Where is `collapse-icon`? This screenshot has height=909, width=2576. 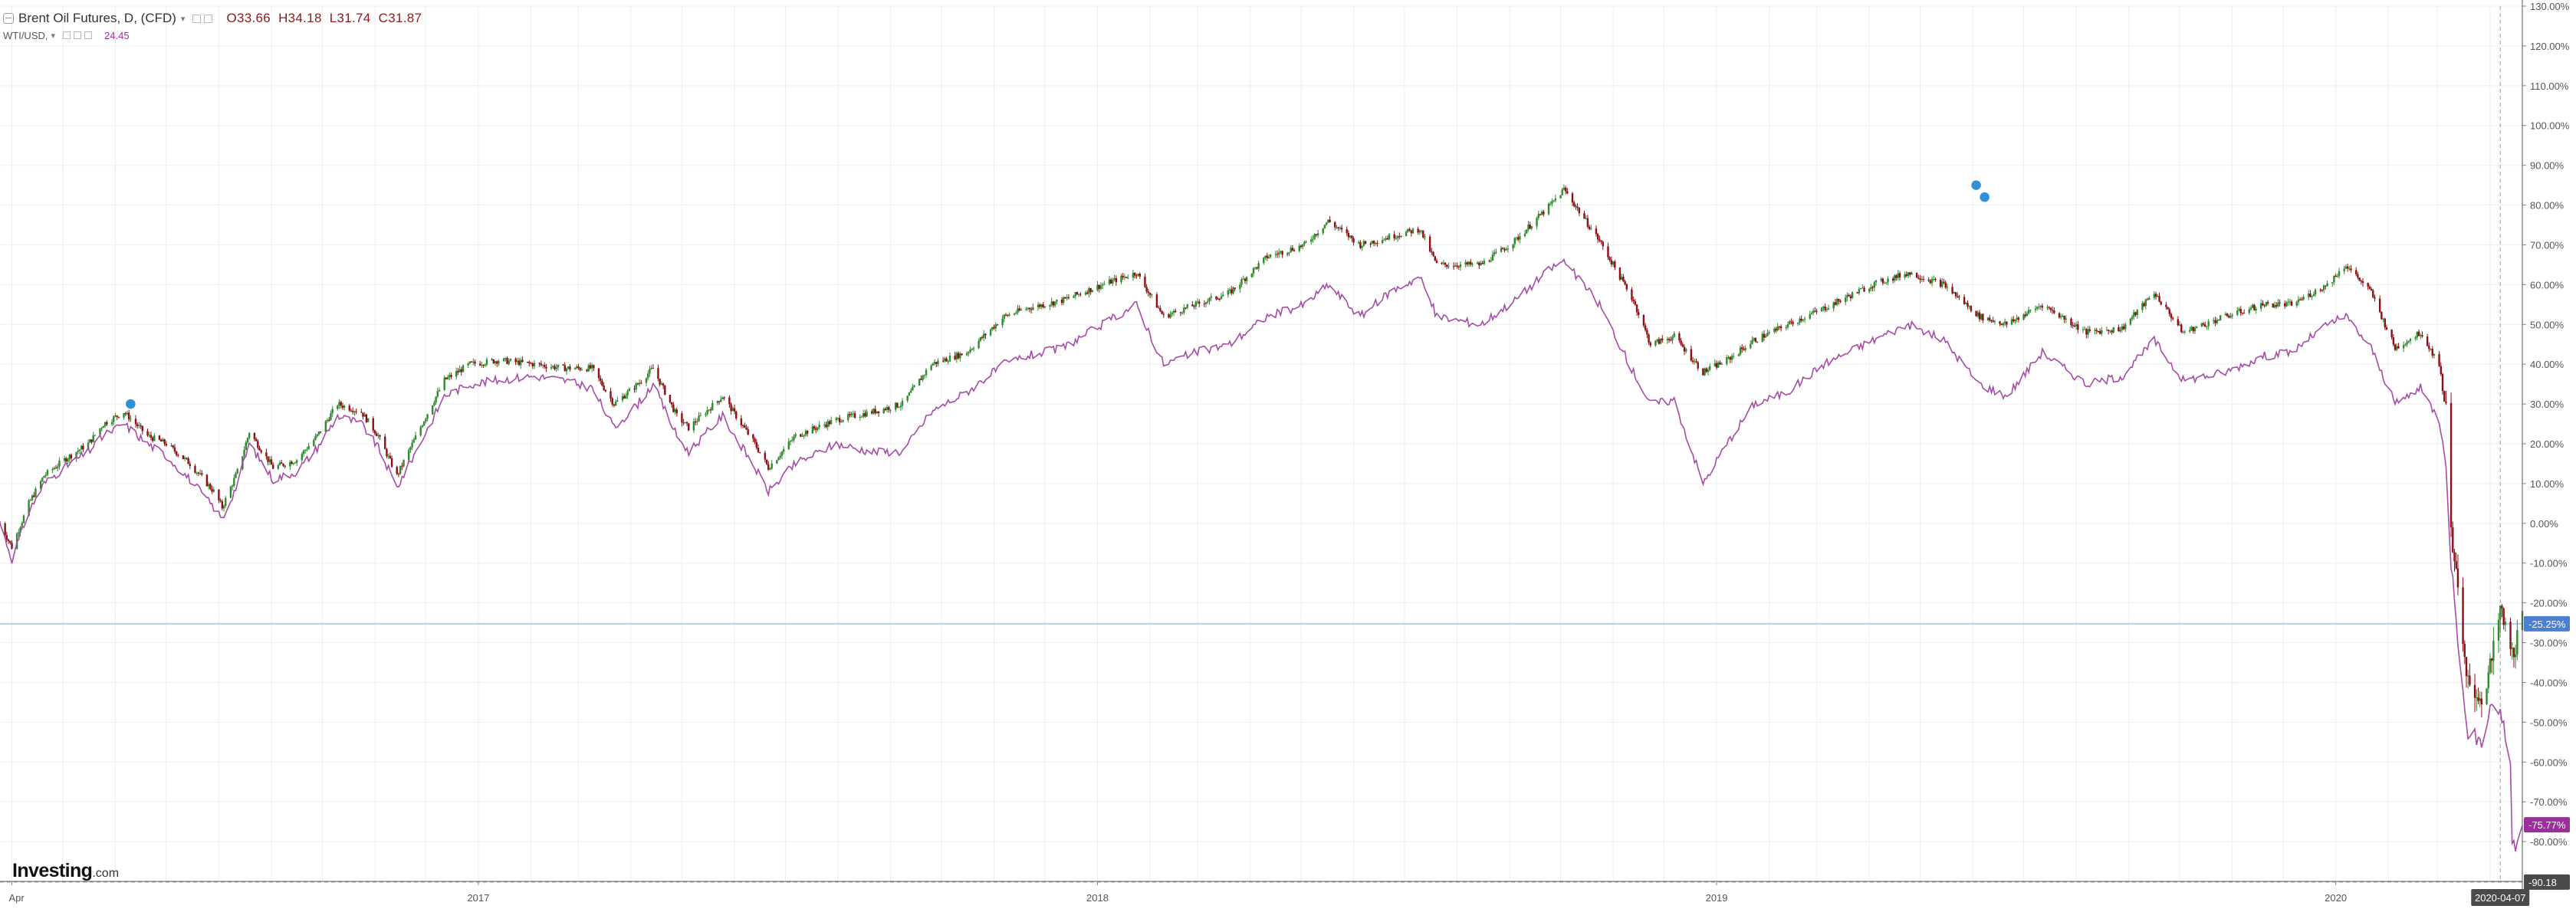
collapse-icon is located at coordinates (8, 18).